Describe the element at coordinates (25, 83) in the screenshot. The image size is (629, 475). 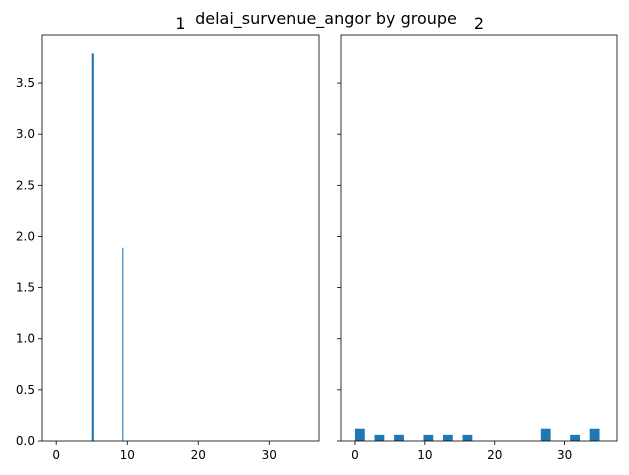
I see `y-tick-label: 3.5` at that location.